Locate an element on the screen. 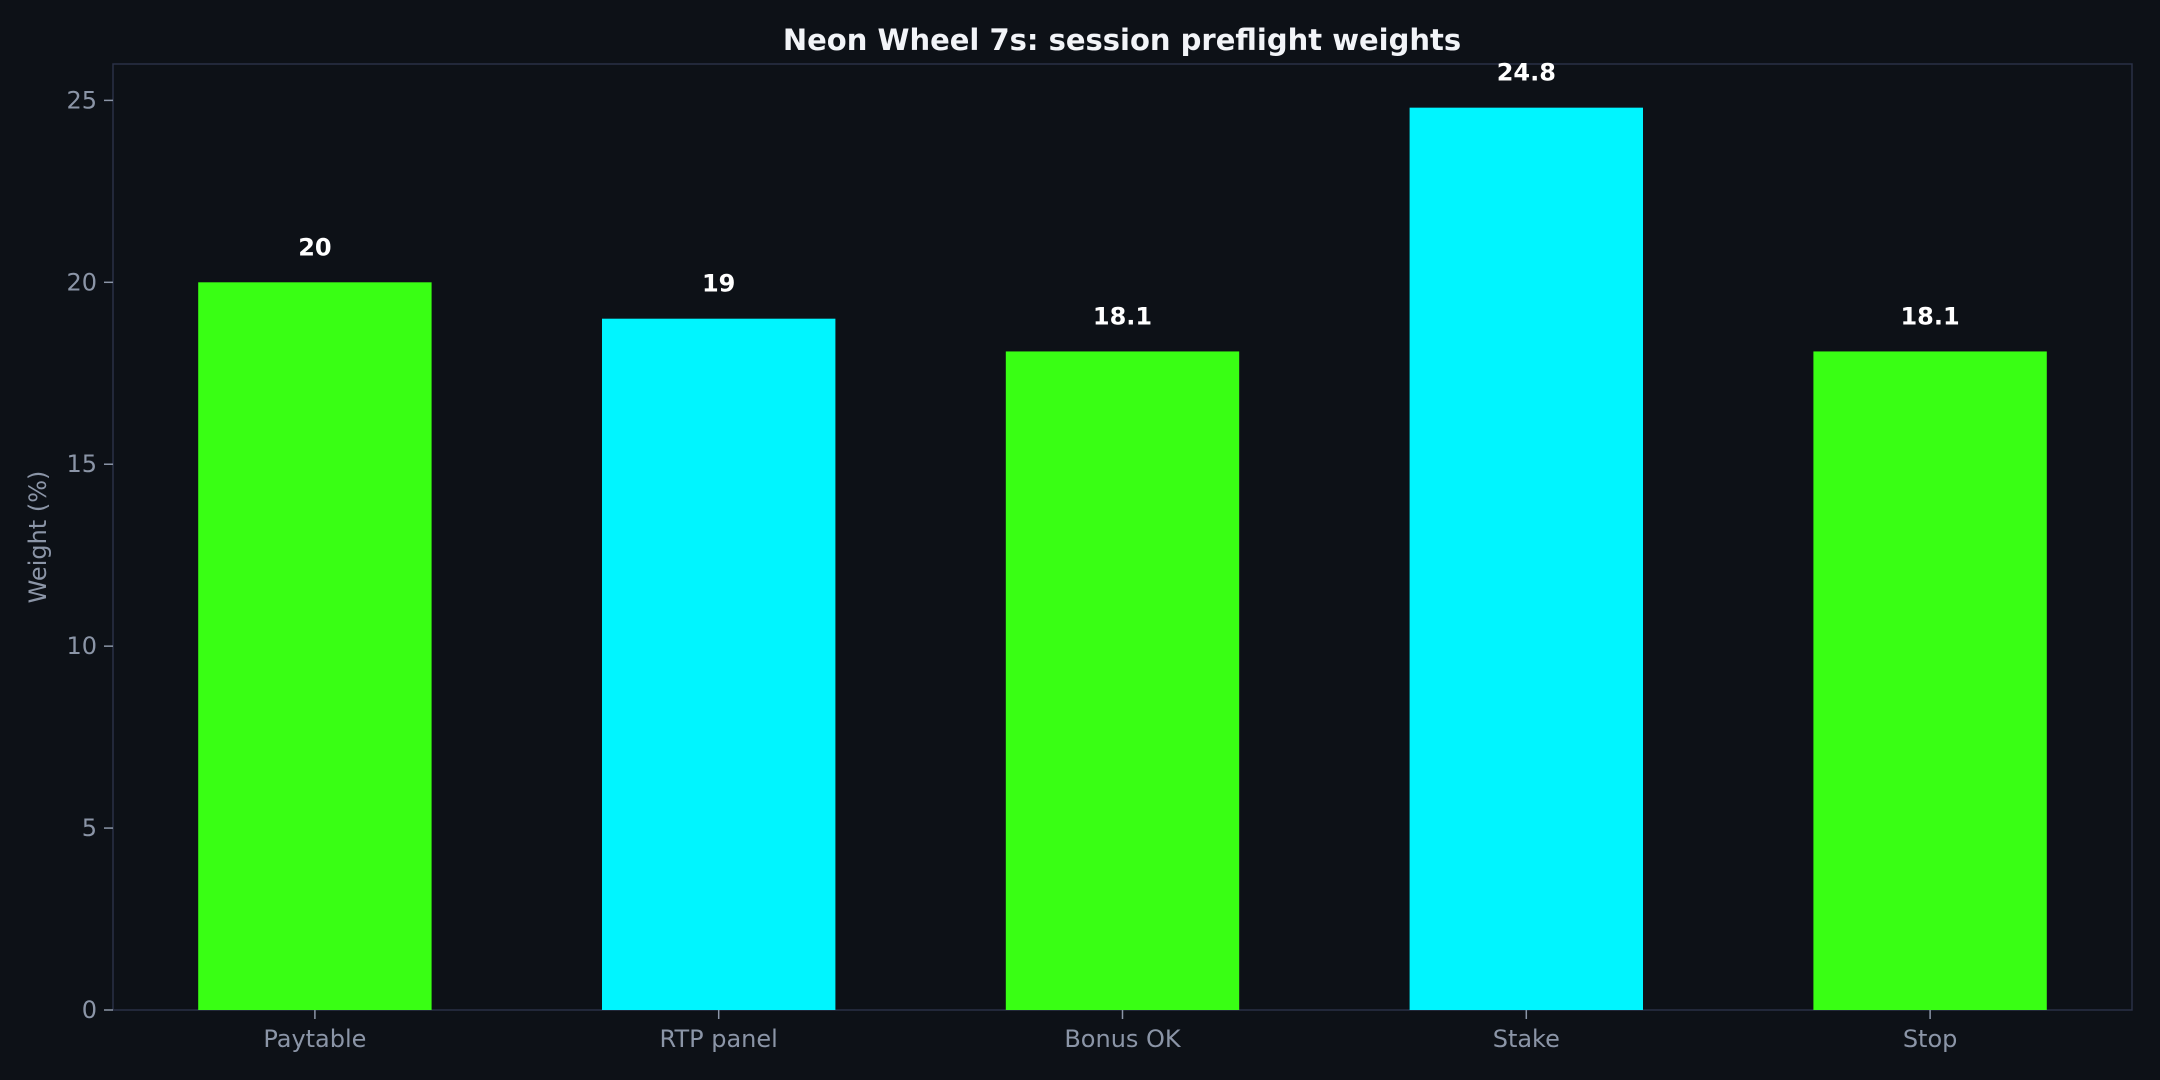  bar-stop is located at coordinates (1930, 680).